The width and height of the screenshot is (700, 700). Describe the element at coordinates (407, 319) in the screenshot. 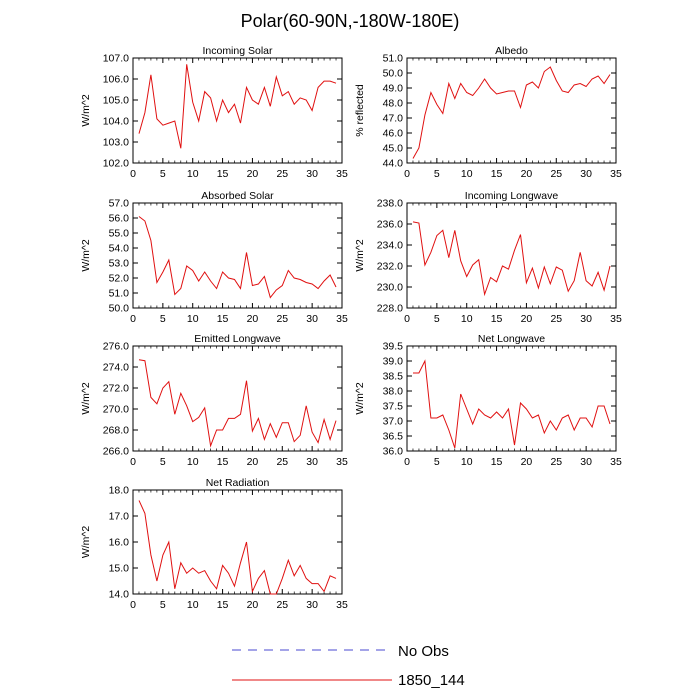

I see `incoming-longwave-xtick-label: 0` at that location.